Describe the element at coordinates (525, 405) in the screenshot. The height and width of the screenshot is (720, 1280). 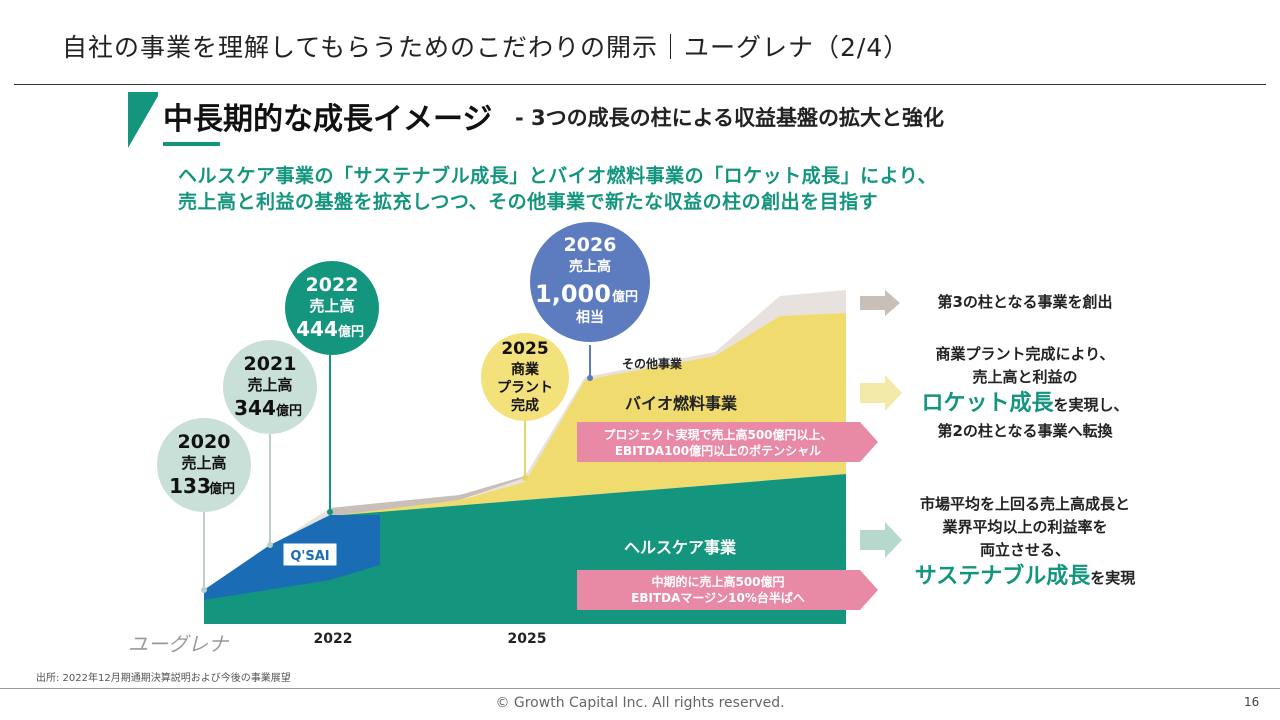
I see `bubble-2025-line3: 完成` at that location.